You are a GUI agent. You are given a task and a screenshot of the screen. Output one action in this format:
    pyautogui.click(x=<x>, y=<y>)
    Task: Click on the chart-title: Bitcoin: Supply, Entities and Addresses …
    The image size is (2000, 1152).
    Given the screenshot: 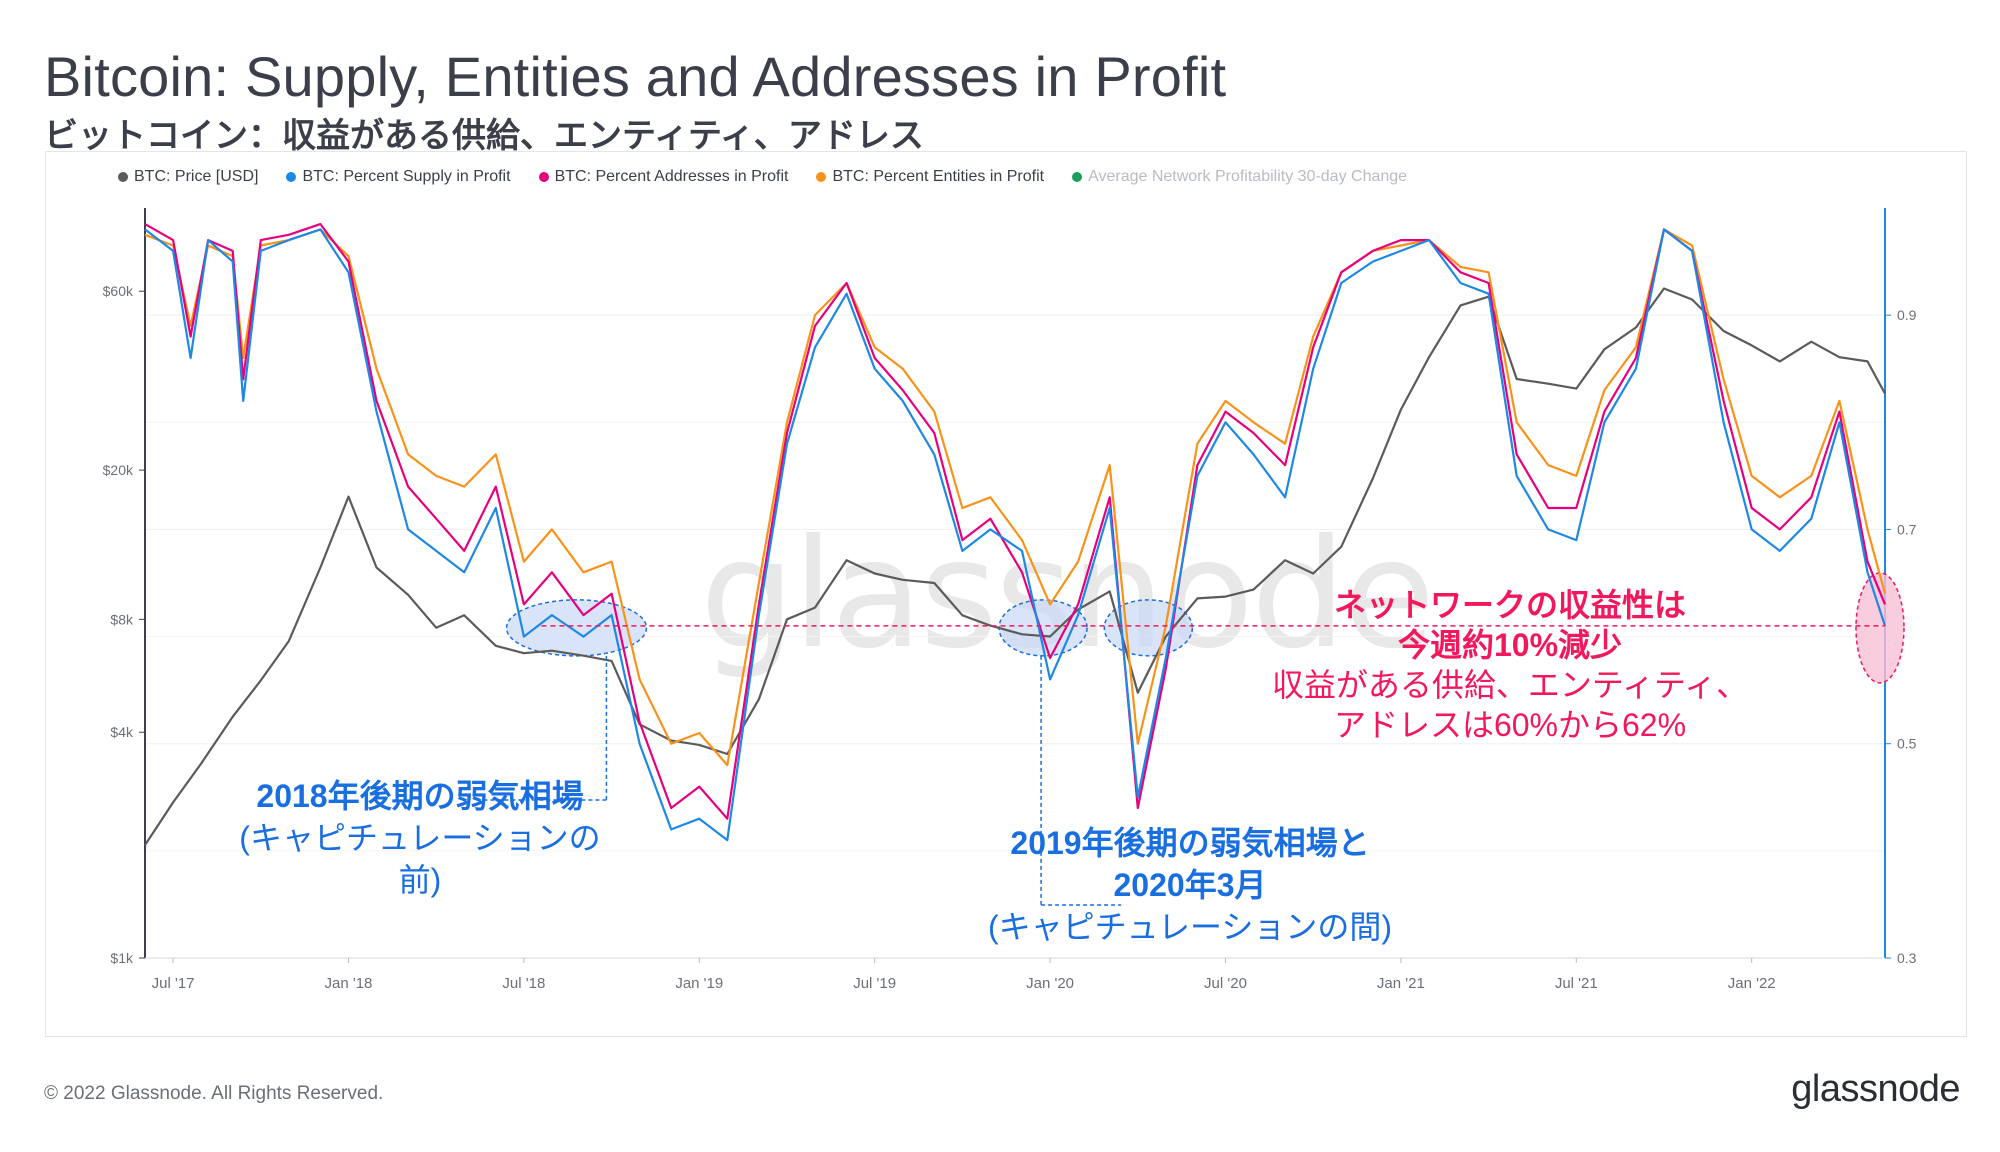 What is the action you would take?
    pyautogui.click(x=635, y=76)
    